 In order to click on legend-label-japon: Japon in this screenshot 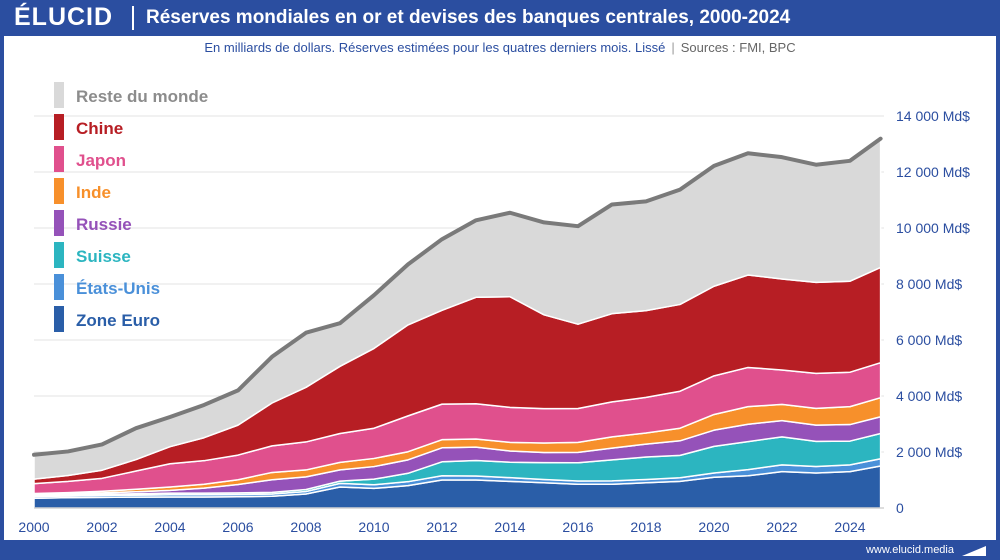, I will do `click(101, 160)`.